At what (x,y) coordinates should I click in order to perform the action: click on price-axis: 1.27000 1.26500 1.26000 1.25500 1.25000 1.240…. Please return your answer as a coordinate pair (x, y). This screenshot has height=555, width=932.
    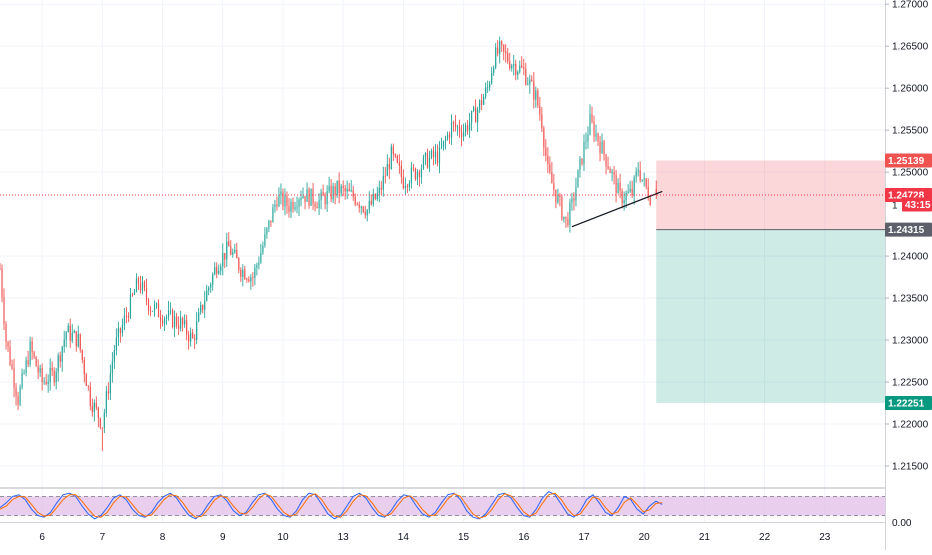
    Looking at the image, I should click on (908, 236).